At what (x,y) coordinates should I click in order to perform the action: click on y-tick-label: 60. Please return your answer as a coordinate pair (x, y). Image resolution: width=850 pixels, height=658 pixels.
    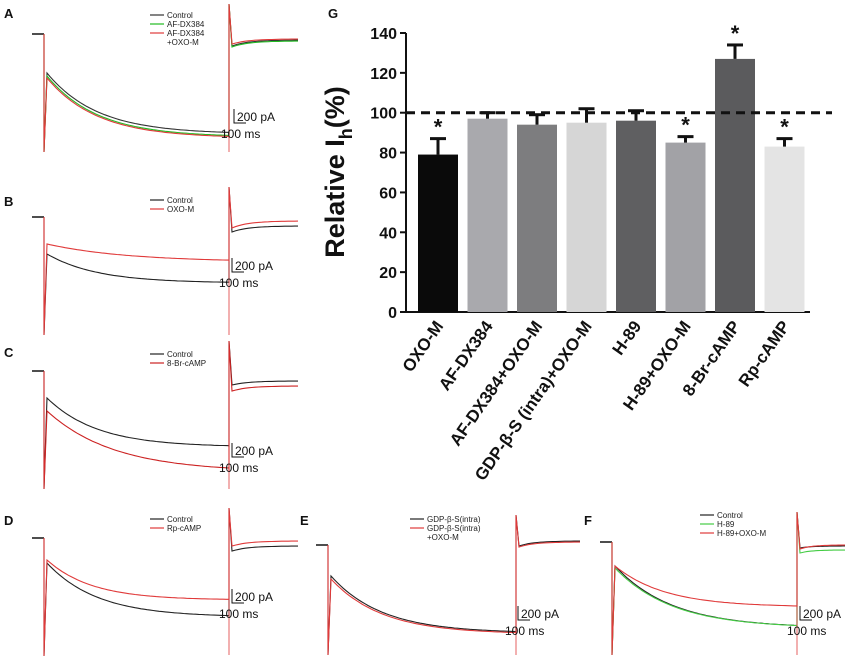
    Looking at the image, I should click on (388, 193).